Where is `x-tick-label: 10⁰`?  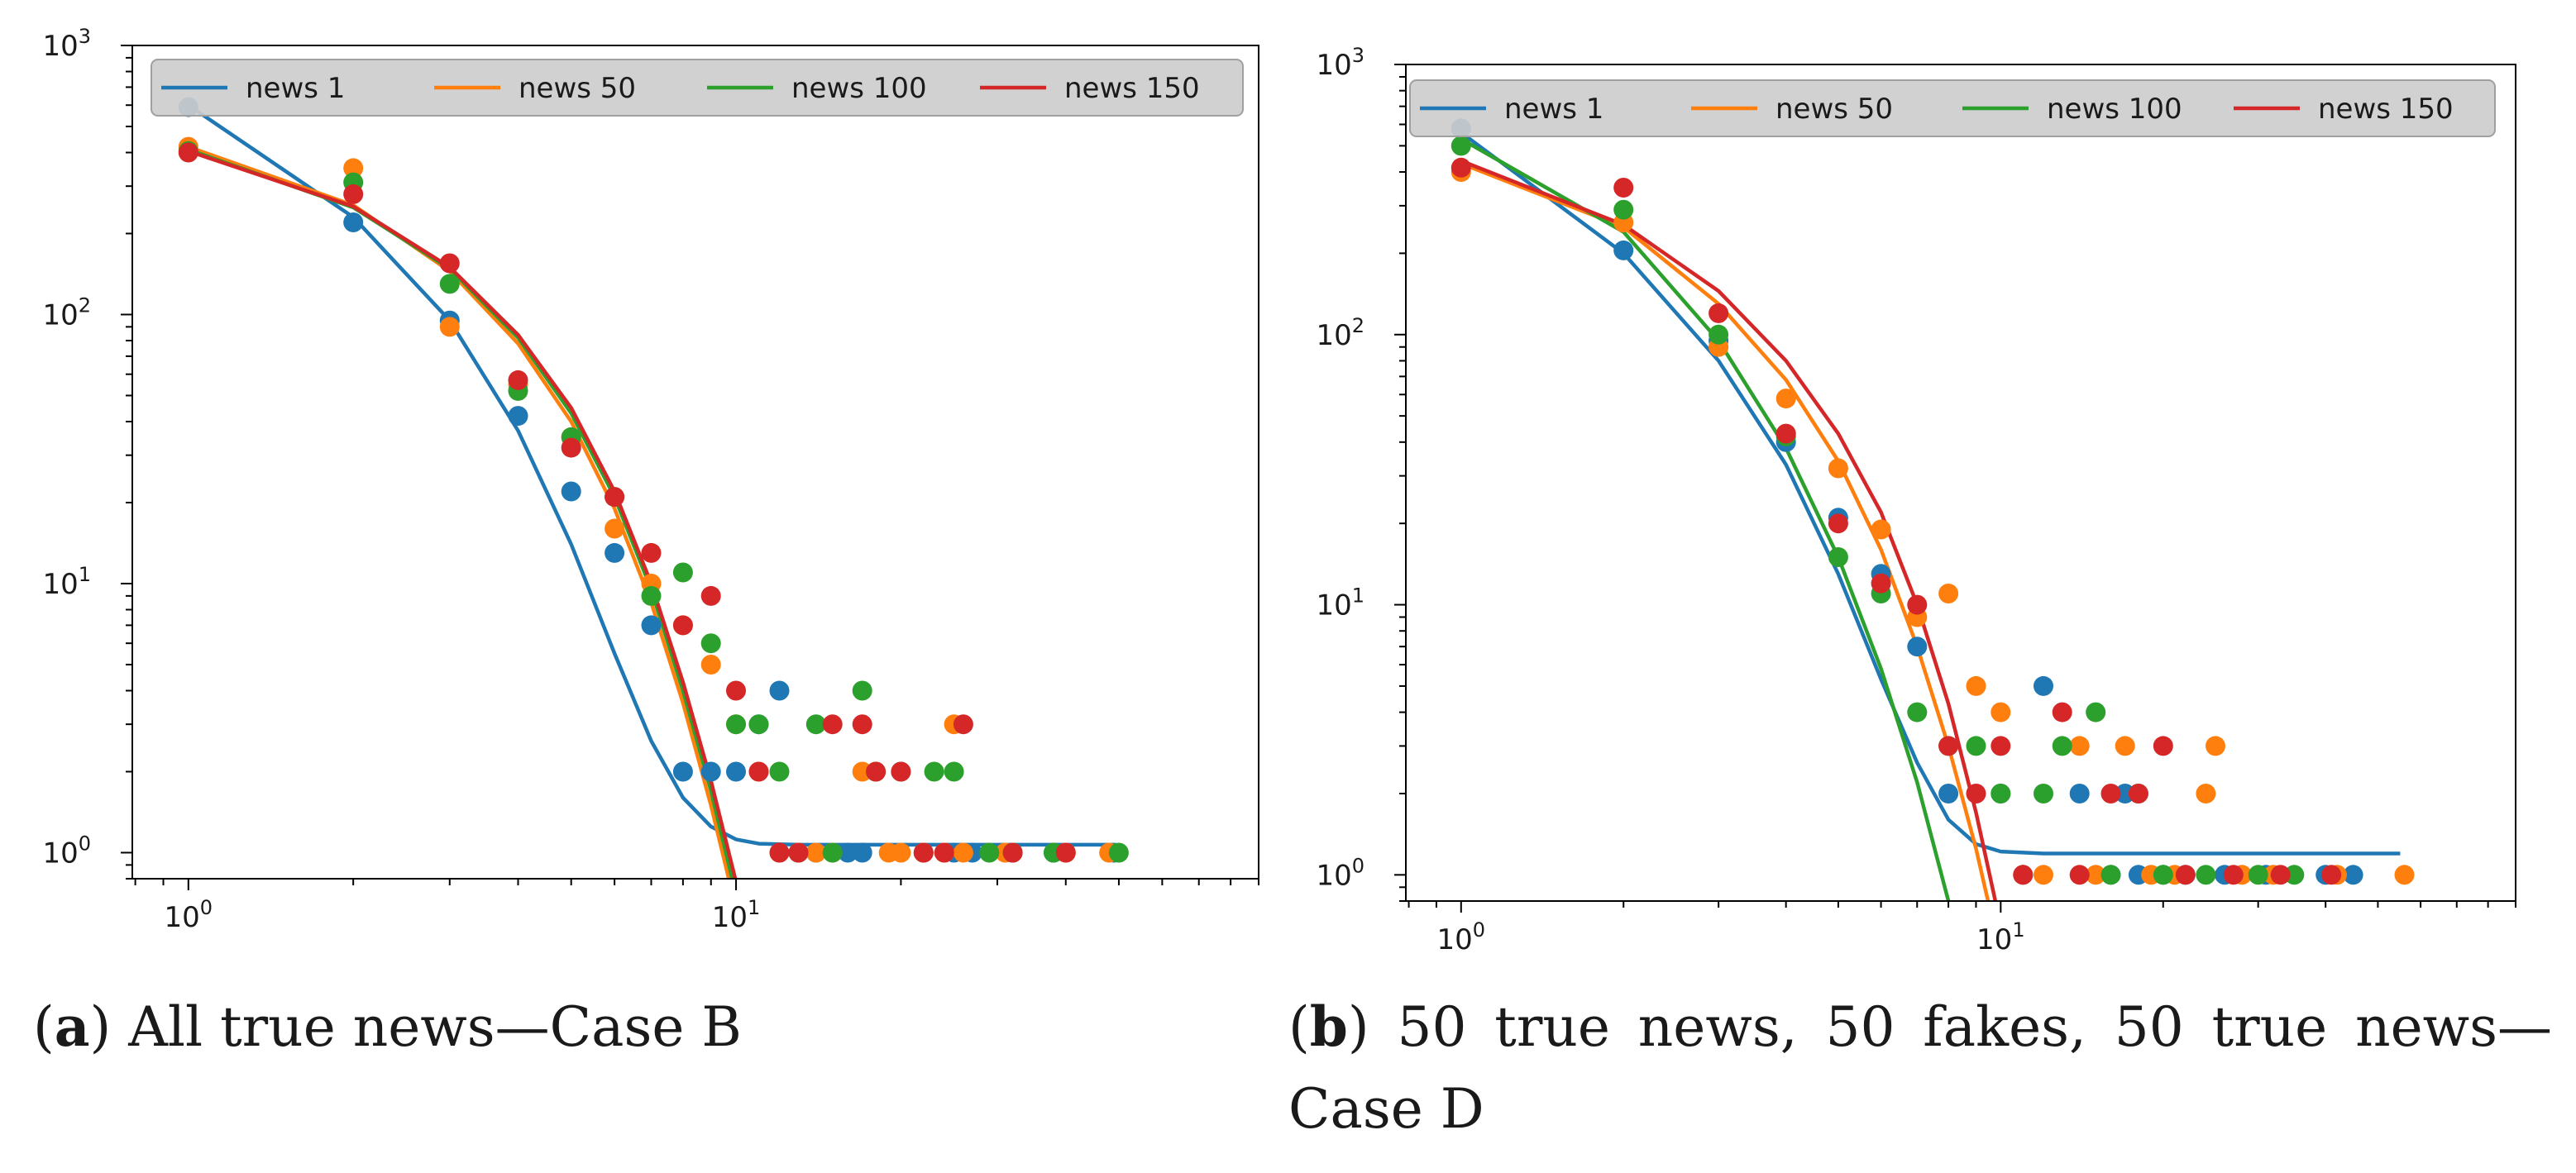 x-tick-label: 10⁰ is located at coordinates (1461, 937).